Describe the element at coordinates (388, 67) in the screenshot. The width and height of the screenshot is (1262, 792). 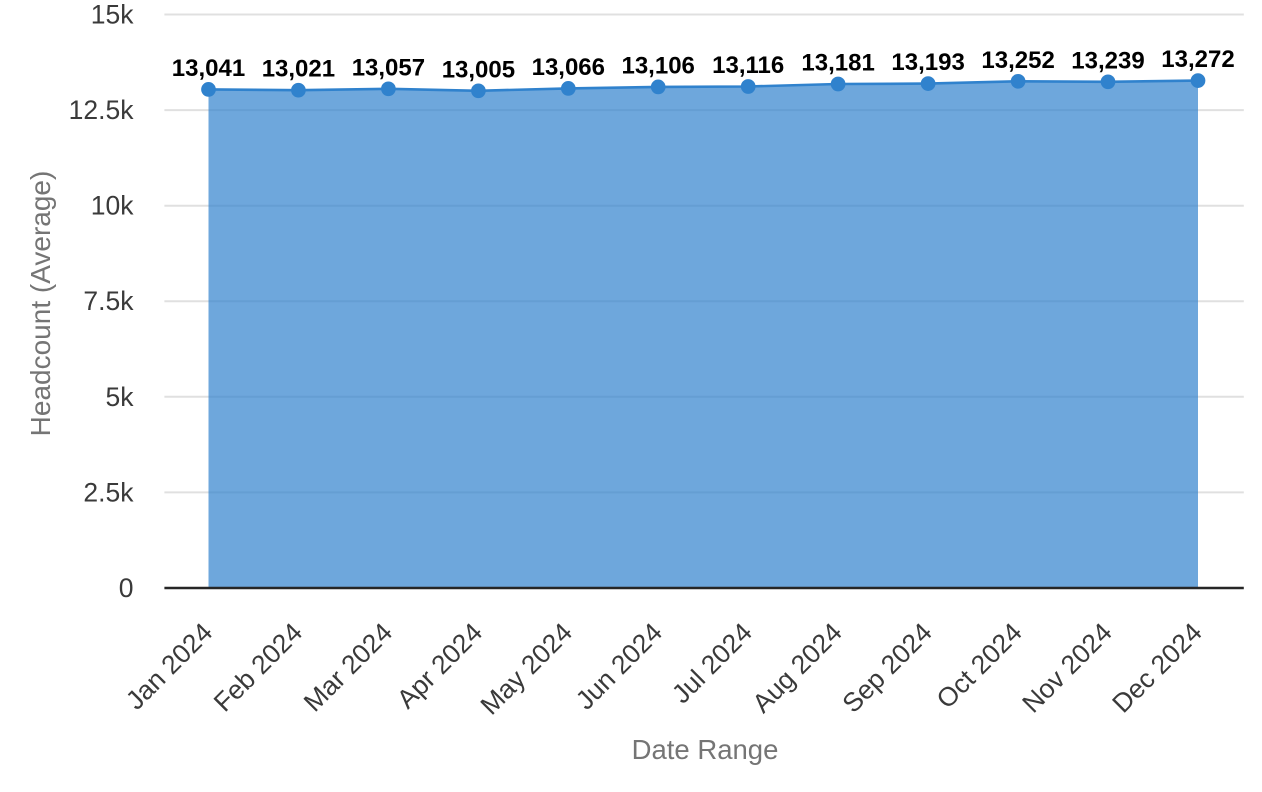
I see `svg-text: 13,057` at that location.